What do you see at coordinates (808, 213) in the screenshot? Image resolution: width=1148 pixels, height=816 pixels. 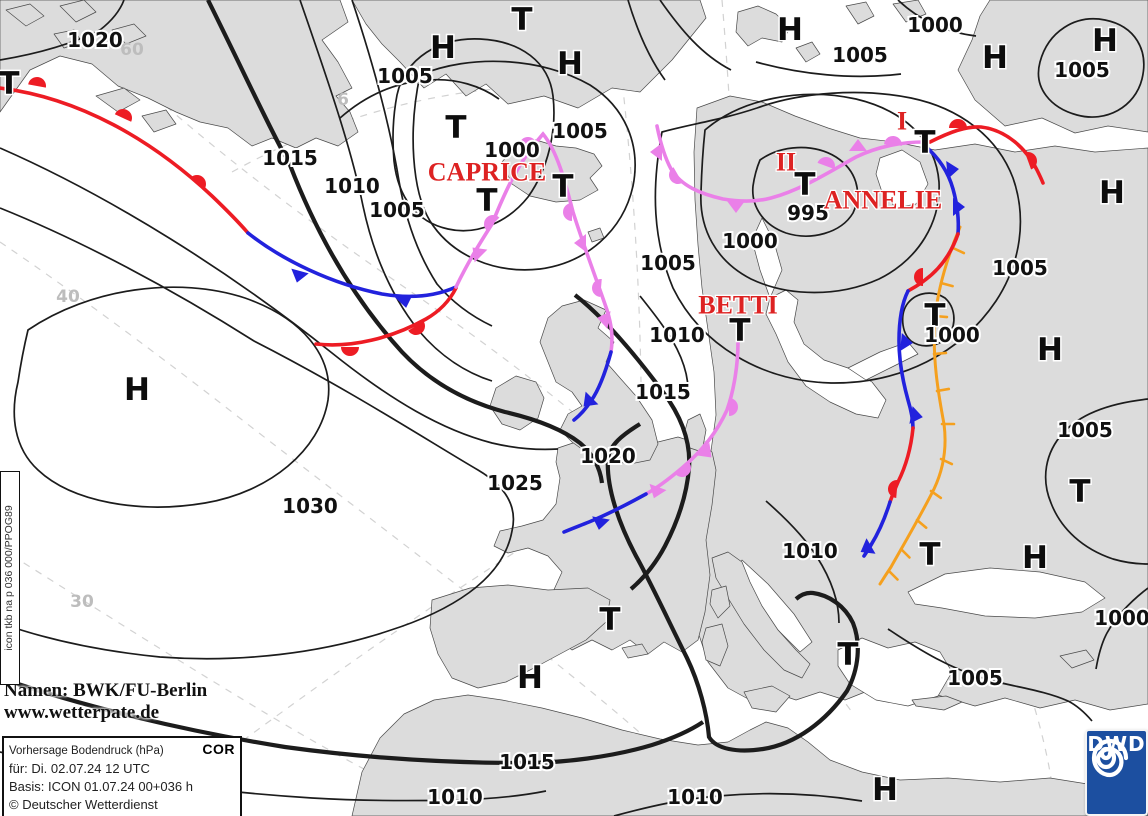 I see `map-isobar-label: 995` at bounding box center [808, 213].